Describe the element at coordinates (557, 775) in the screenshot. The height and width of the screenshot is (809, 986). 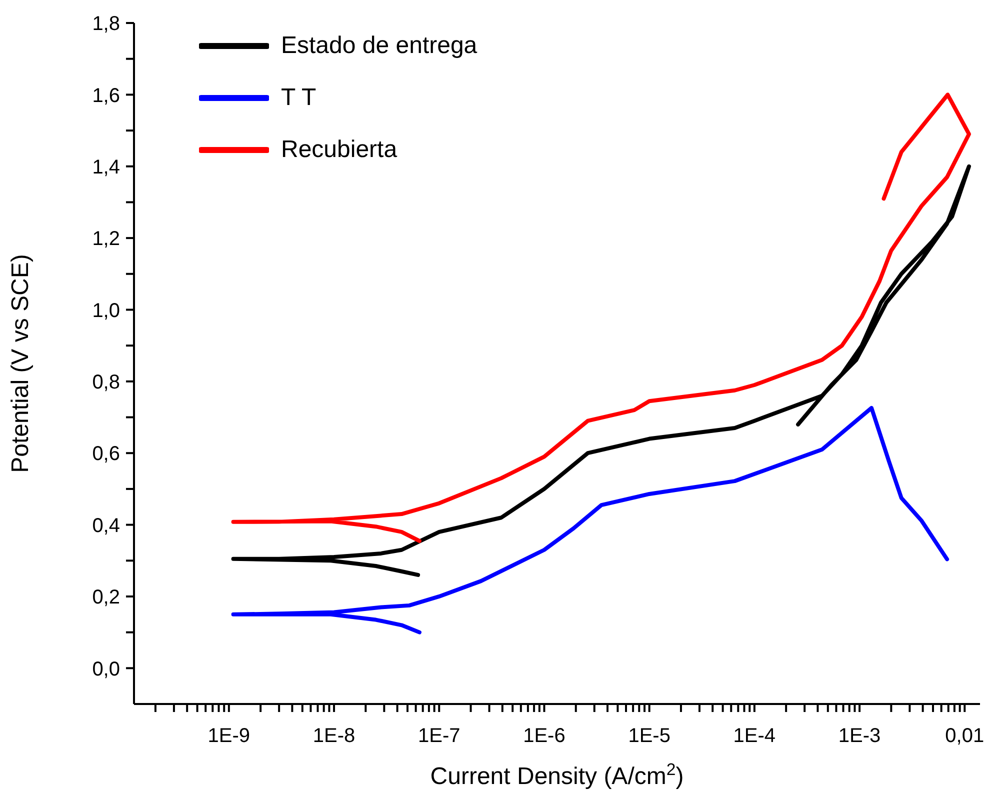
I see `x-axis-title: Current Density (A/cm$^{2}$)` at that location.